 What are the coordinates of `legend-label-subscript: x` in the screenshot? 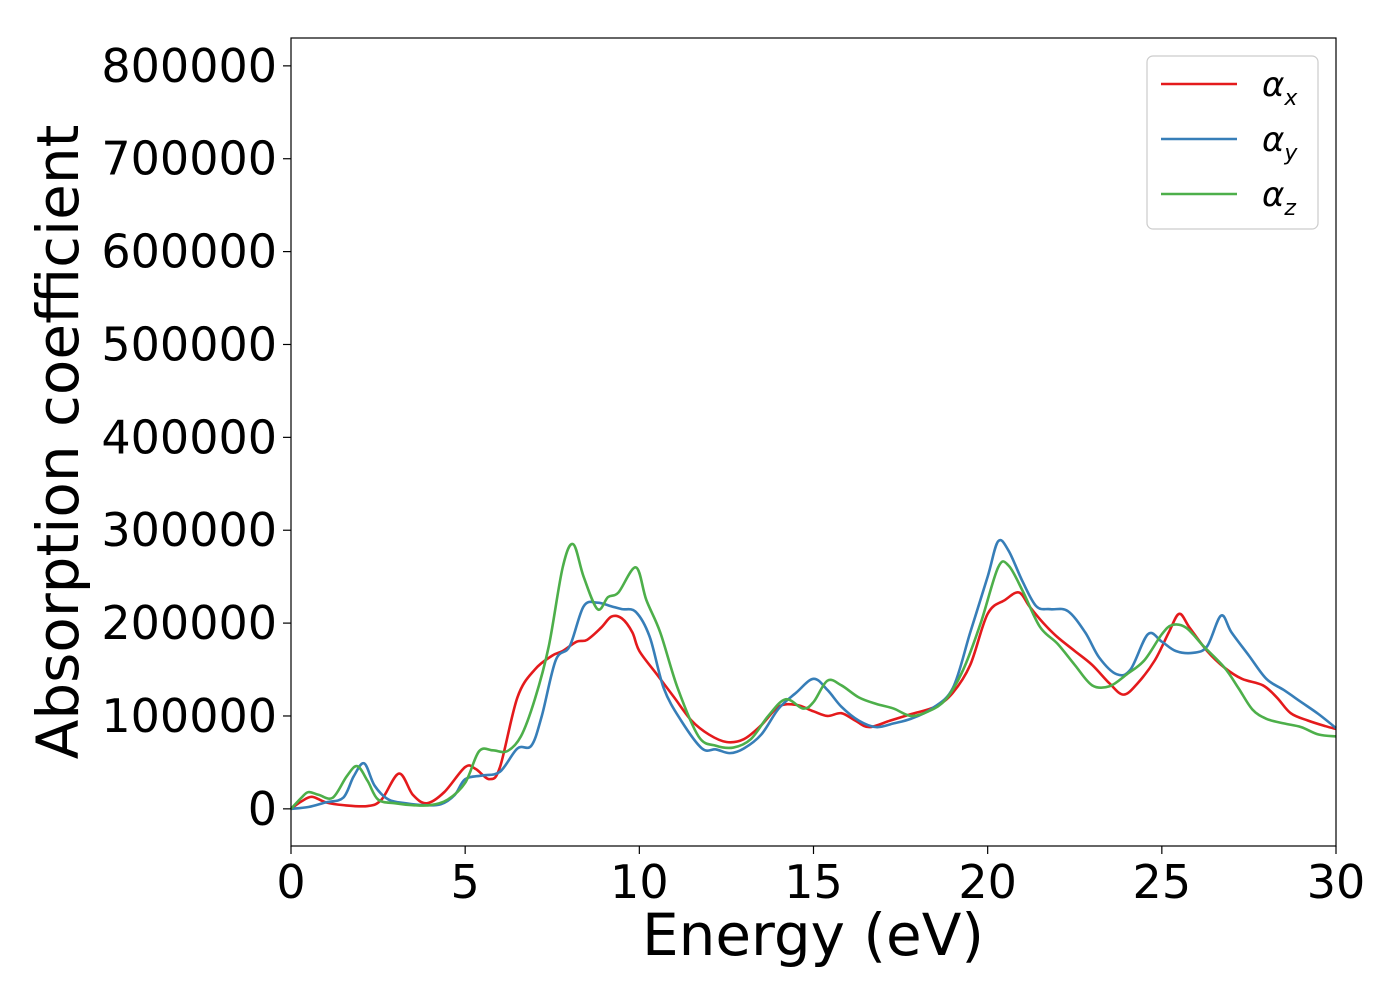 It's located at (1290, 98).